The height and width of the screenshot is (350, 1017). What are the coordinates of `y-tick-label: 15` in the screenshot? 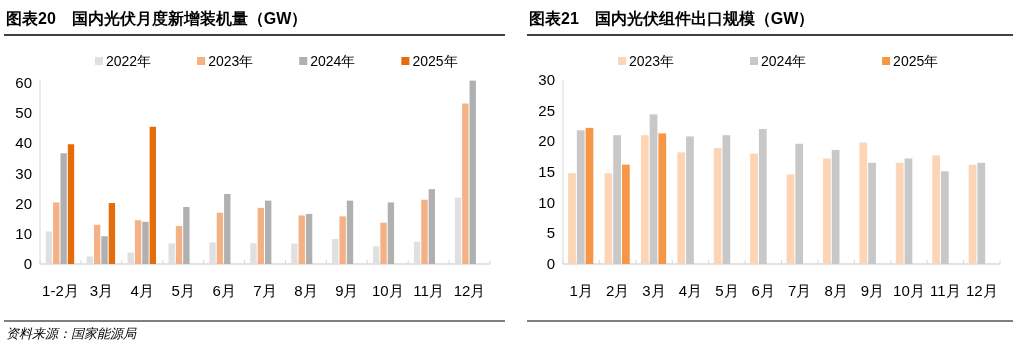 It's located at (546, 171).